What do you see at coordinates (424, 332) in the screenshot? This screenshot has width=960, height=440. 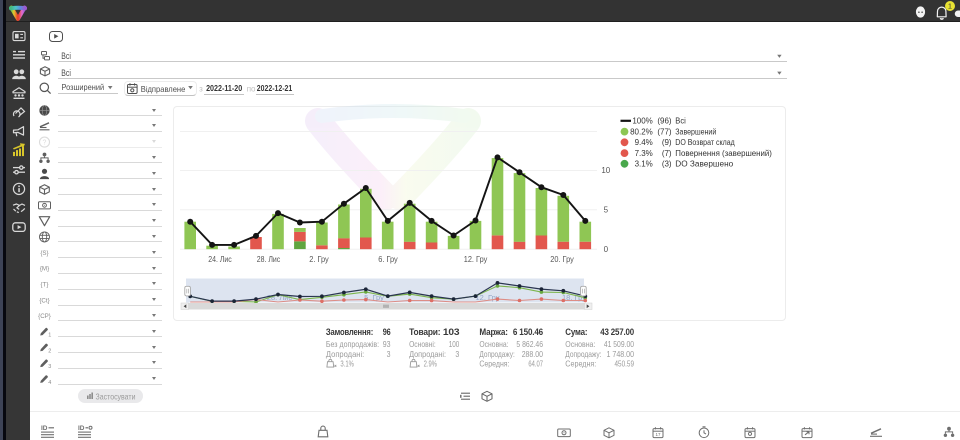 I see `svg-text: Товари:` at bounding box center [424, 332].